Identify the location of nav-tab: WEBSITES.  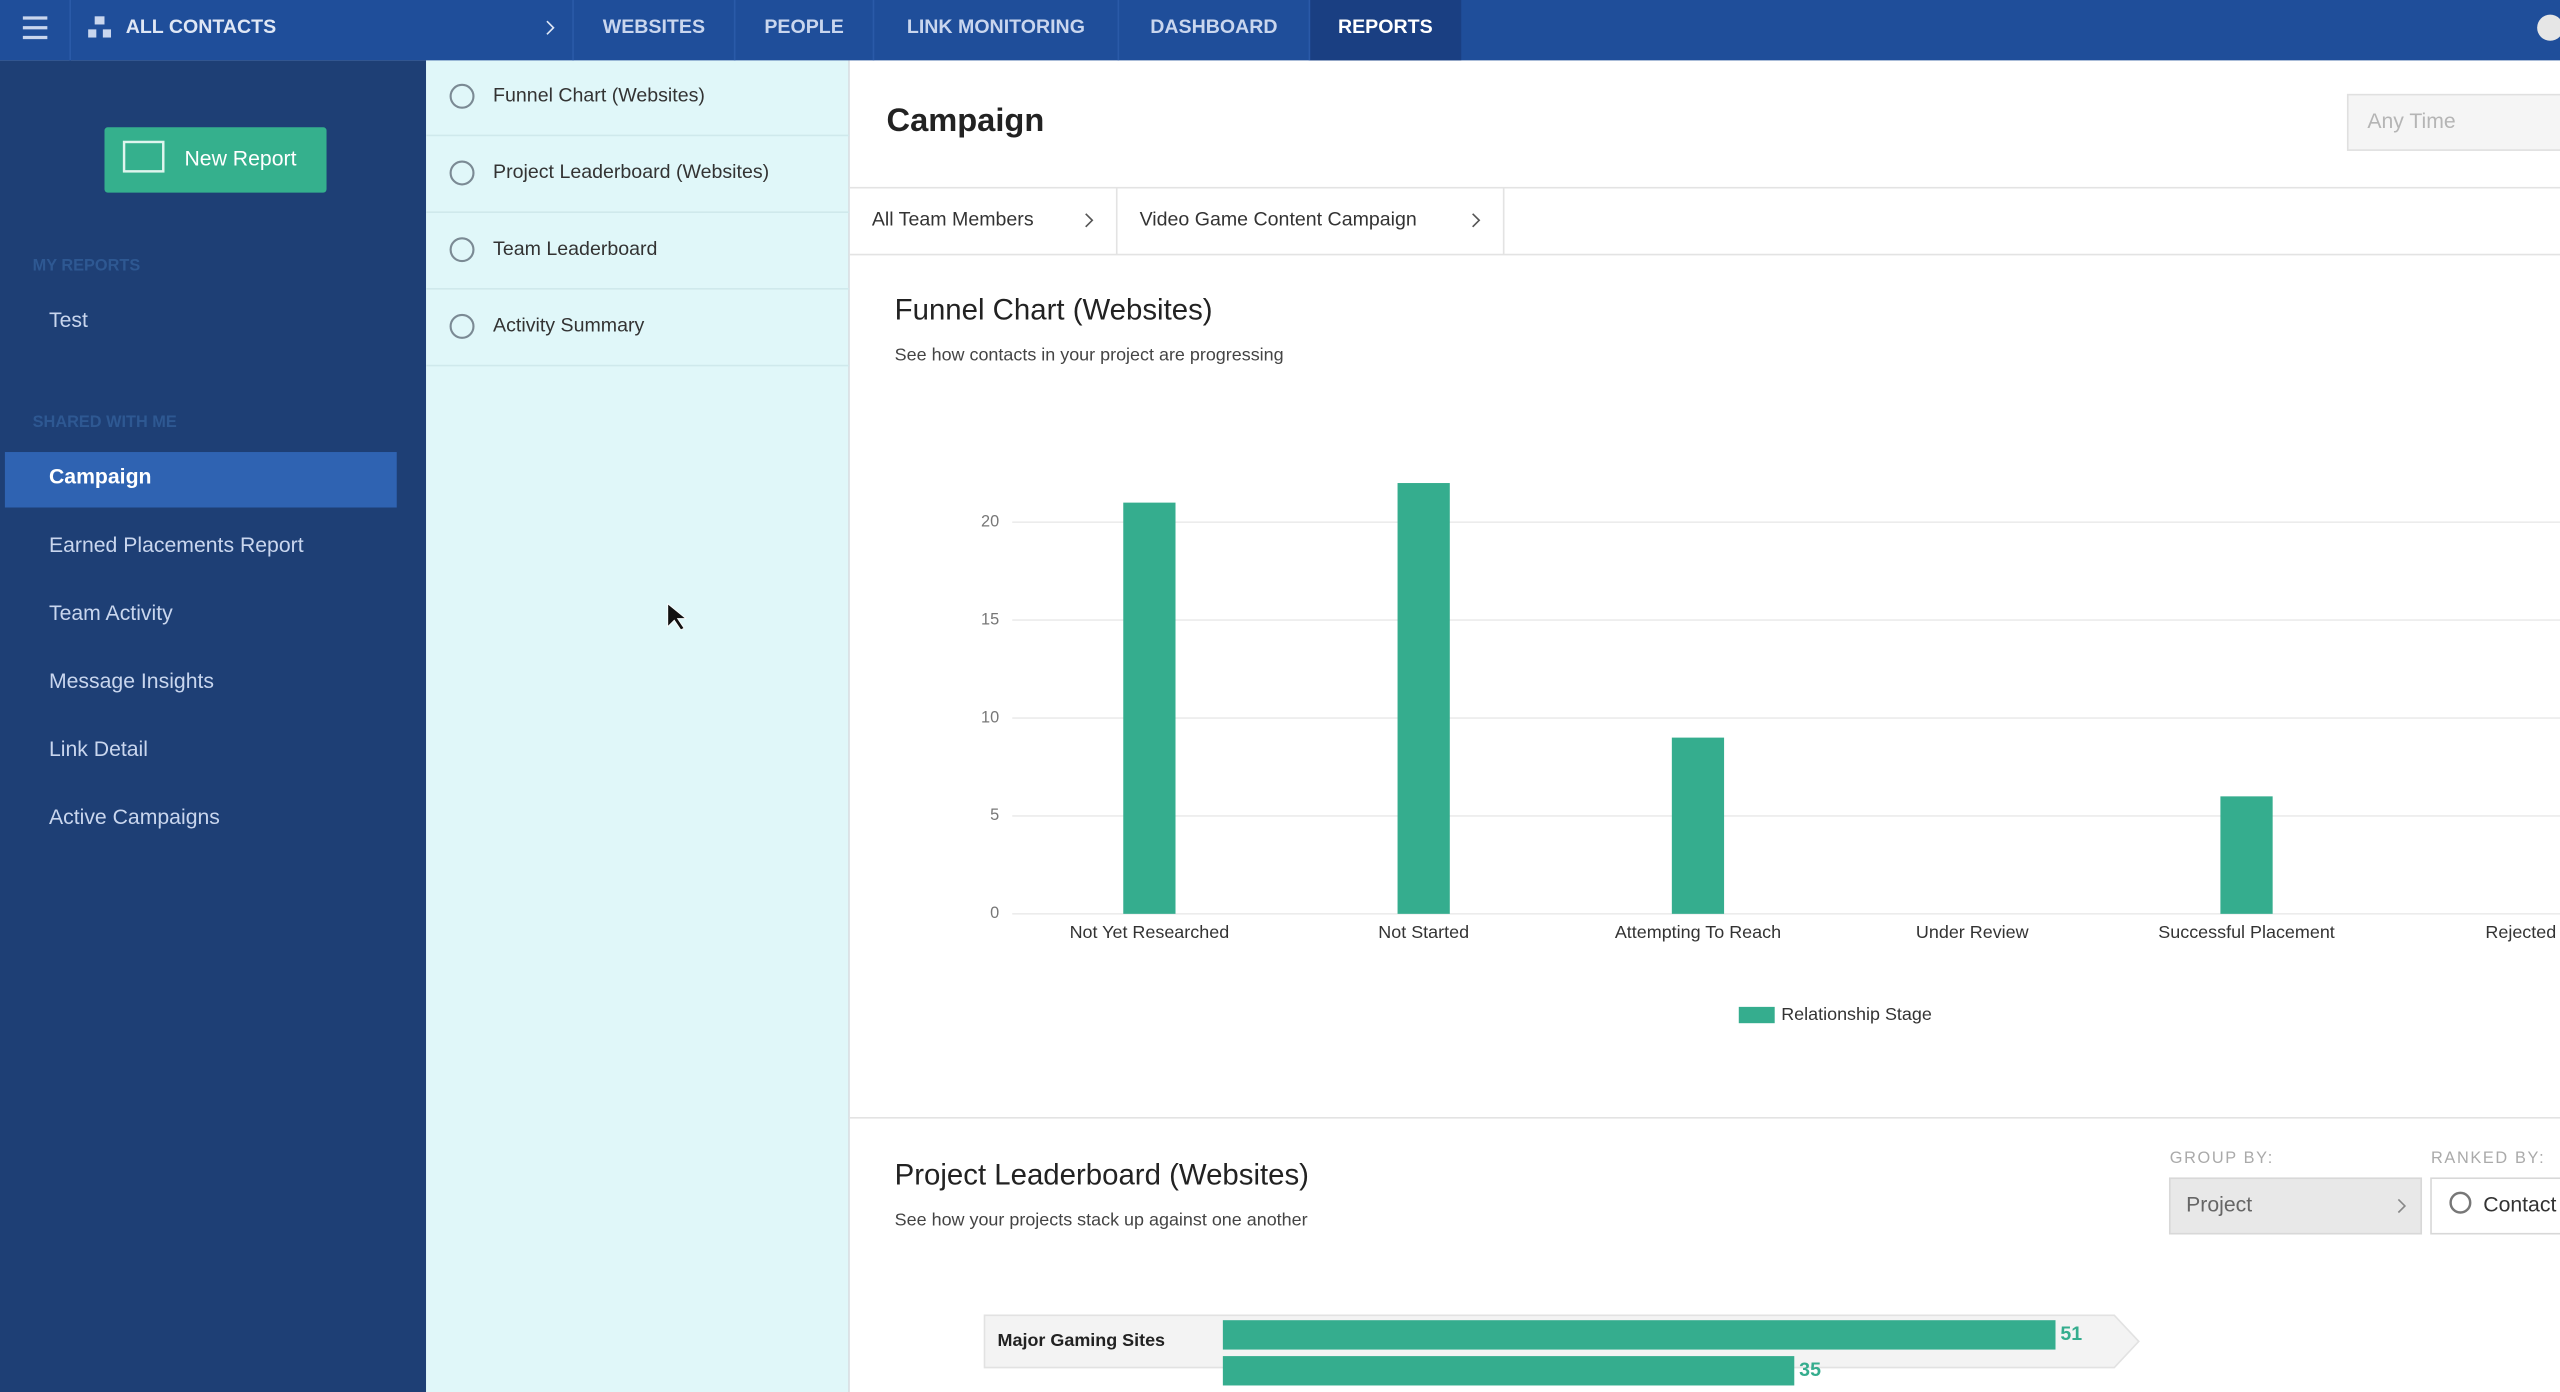
(654, 27).